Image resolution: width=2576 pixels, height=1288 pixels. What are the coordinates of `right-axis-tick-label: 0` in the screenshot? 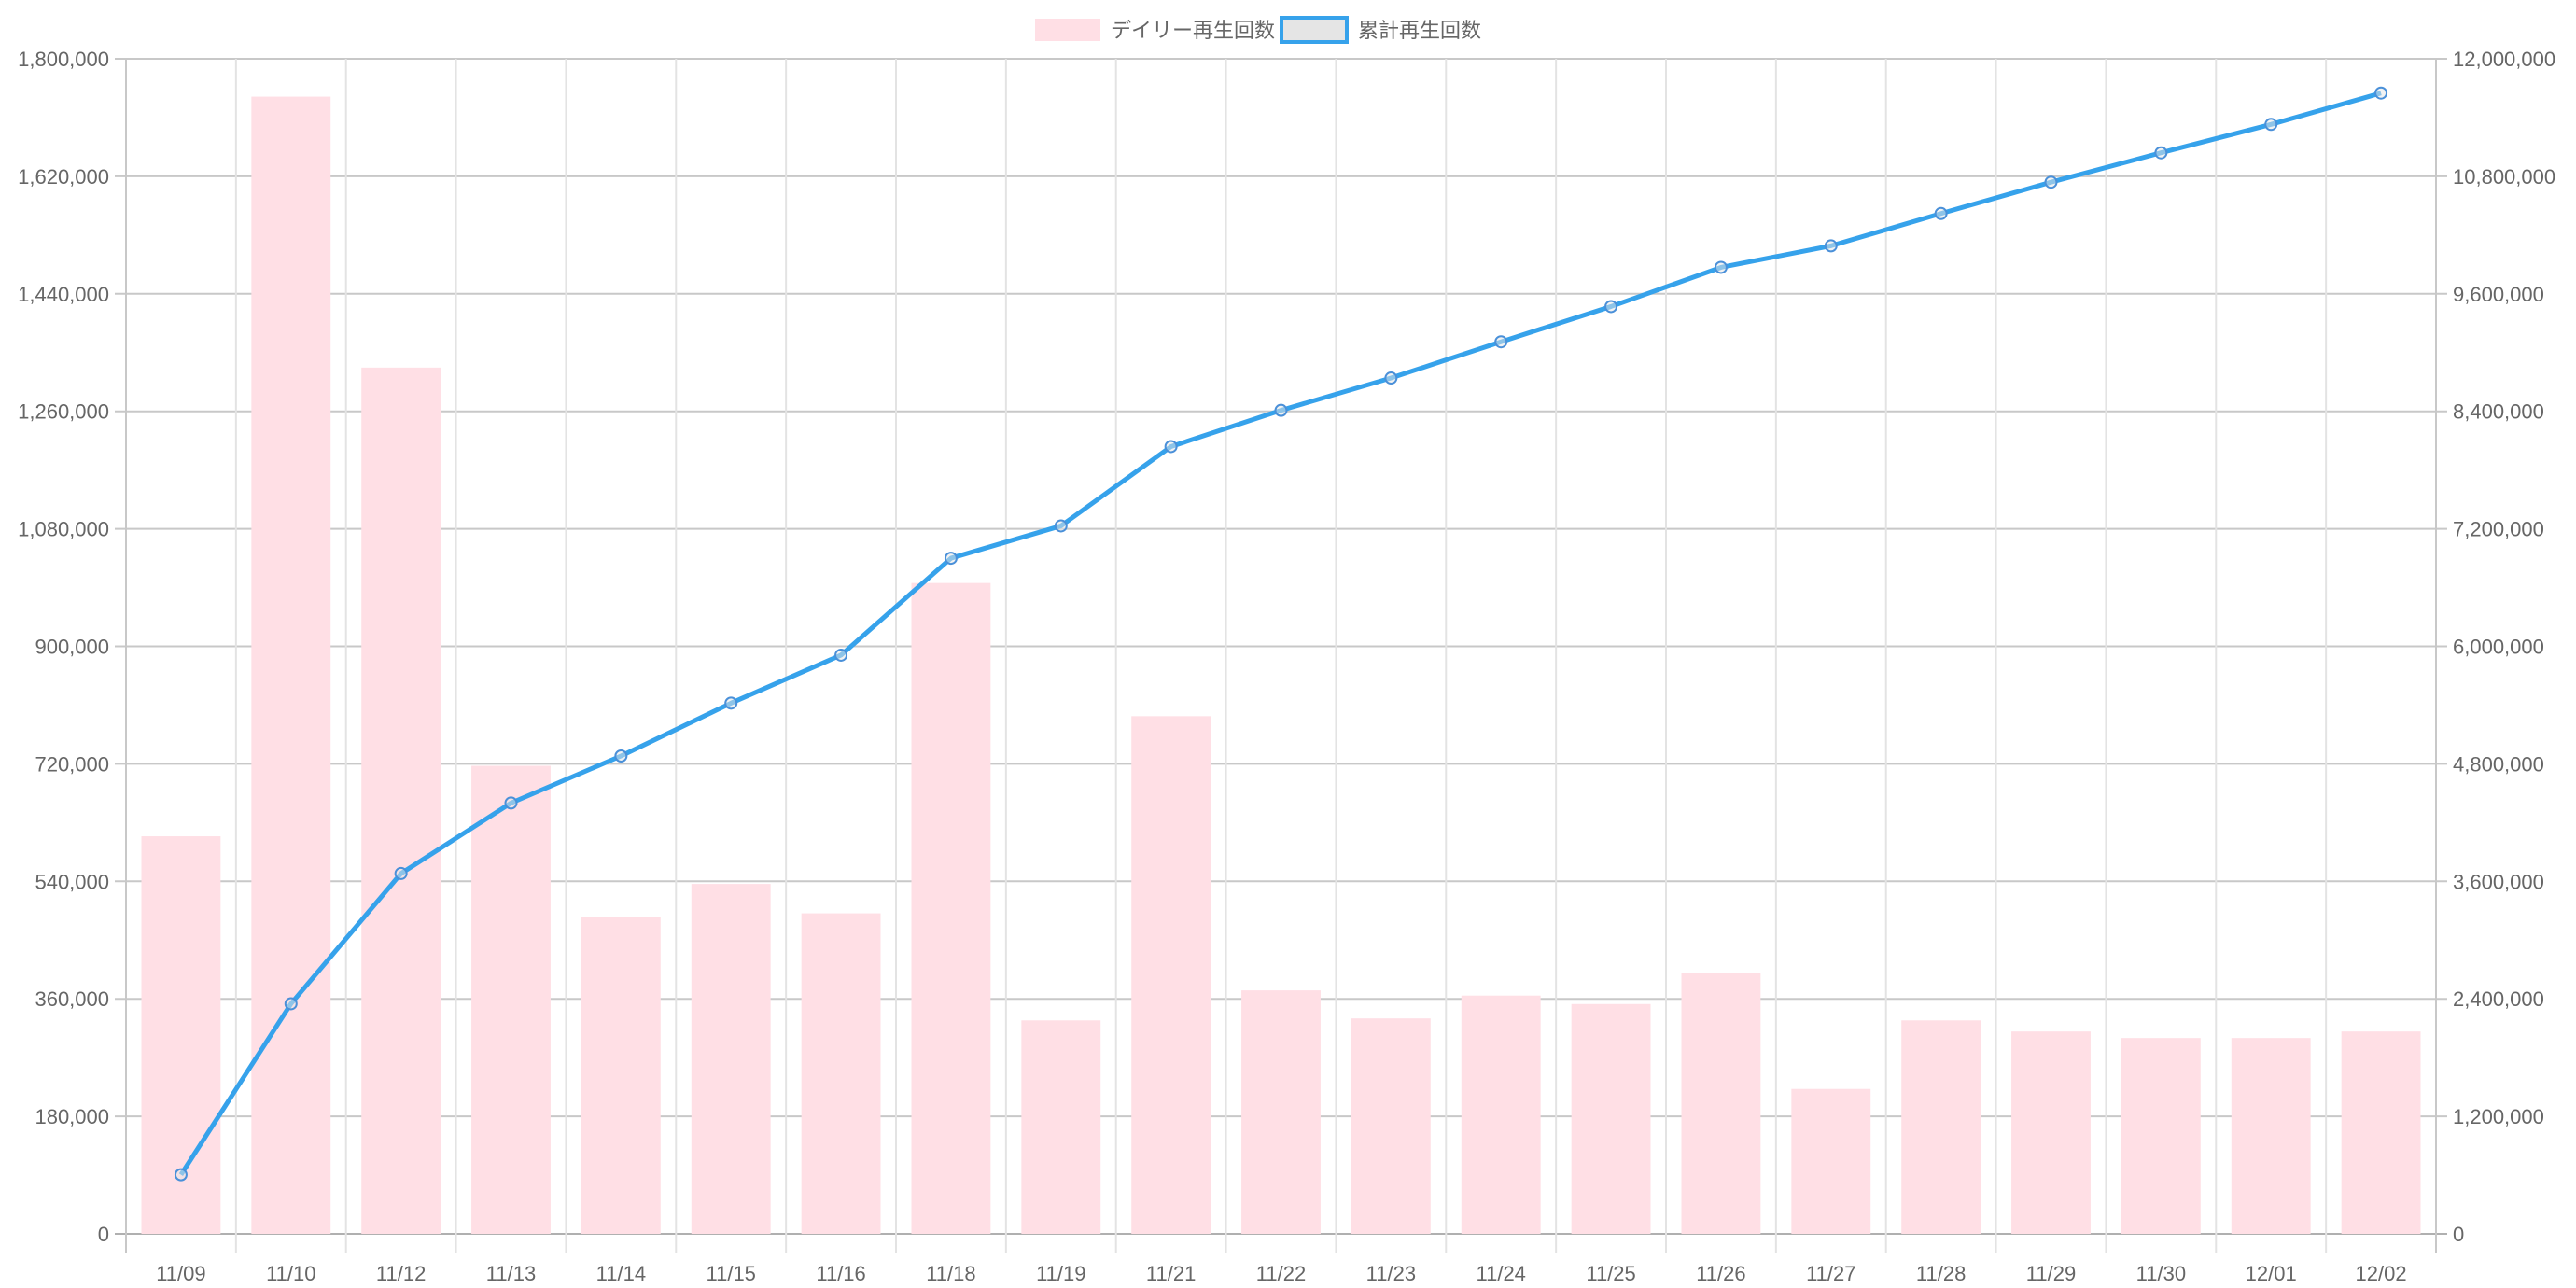 It's located at (2458, 1234).